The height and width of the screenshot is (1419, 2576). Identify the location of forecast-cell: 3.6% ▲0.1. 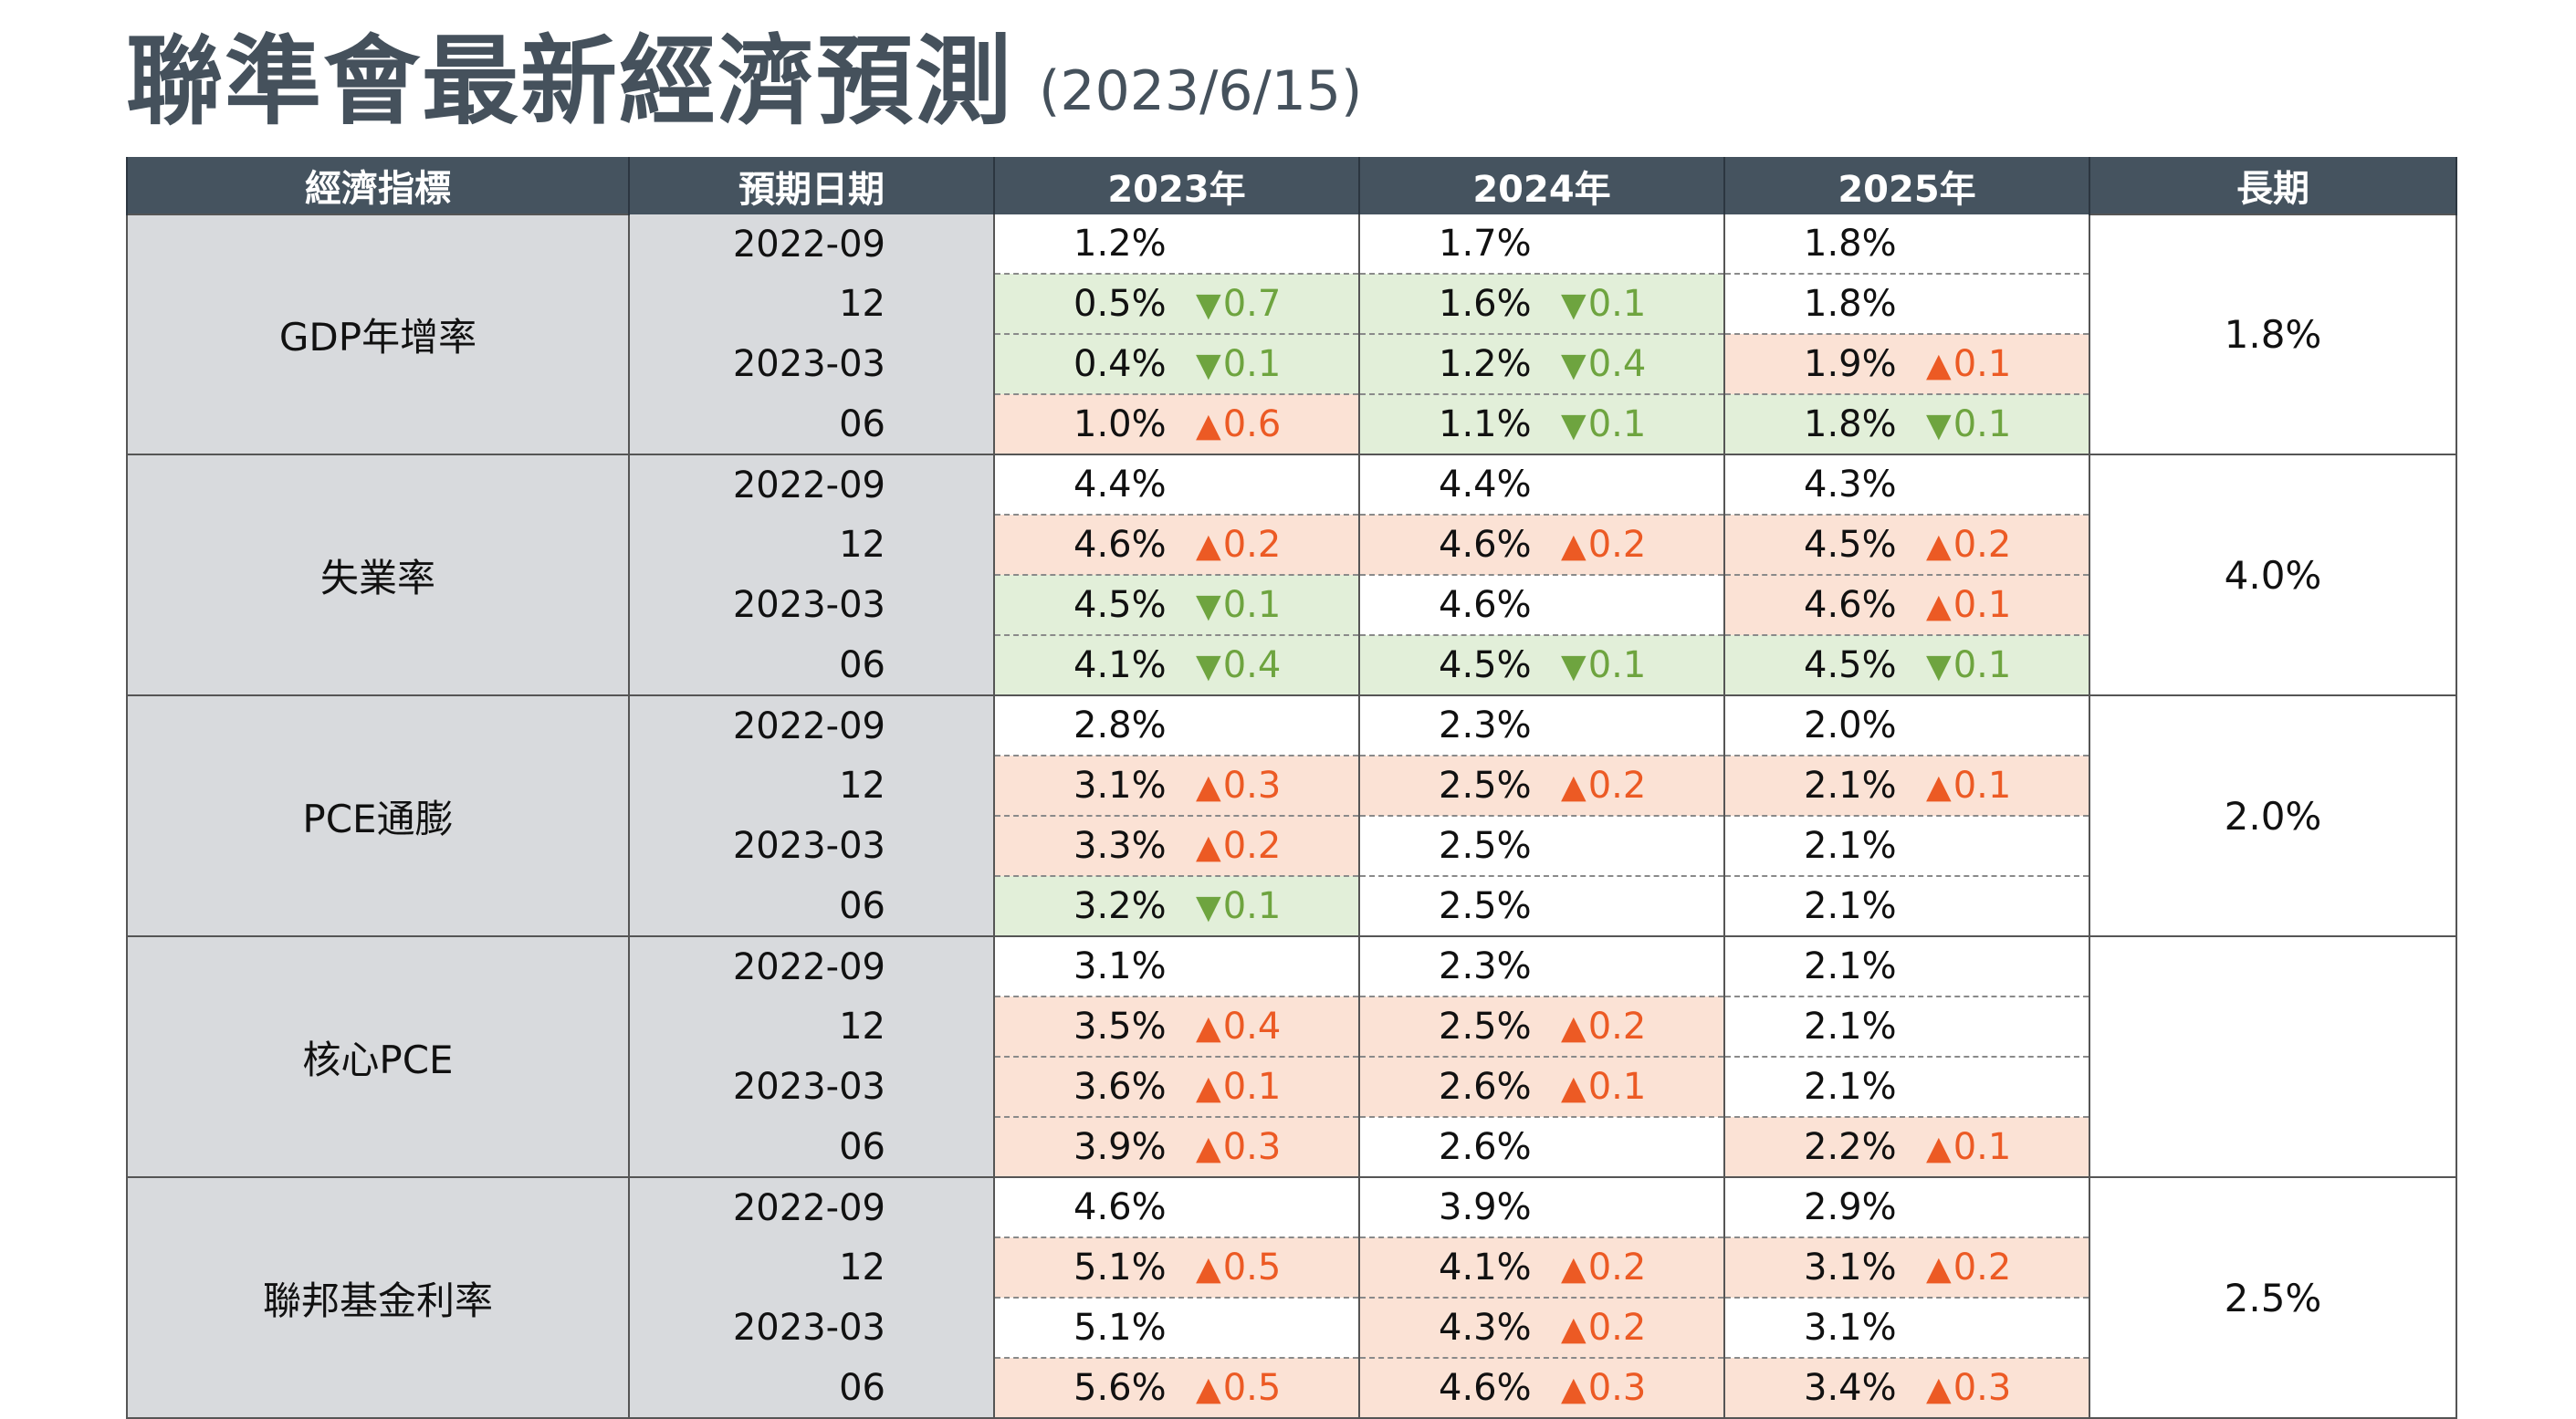
(1176, 1087).